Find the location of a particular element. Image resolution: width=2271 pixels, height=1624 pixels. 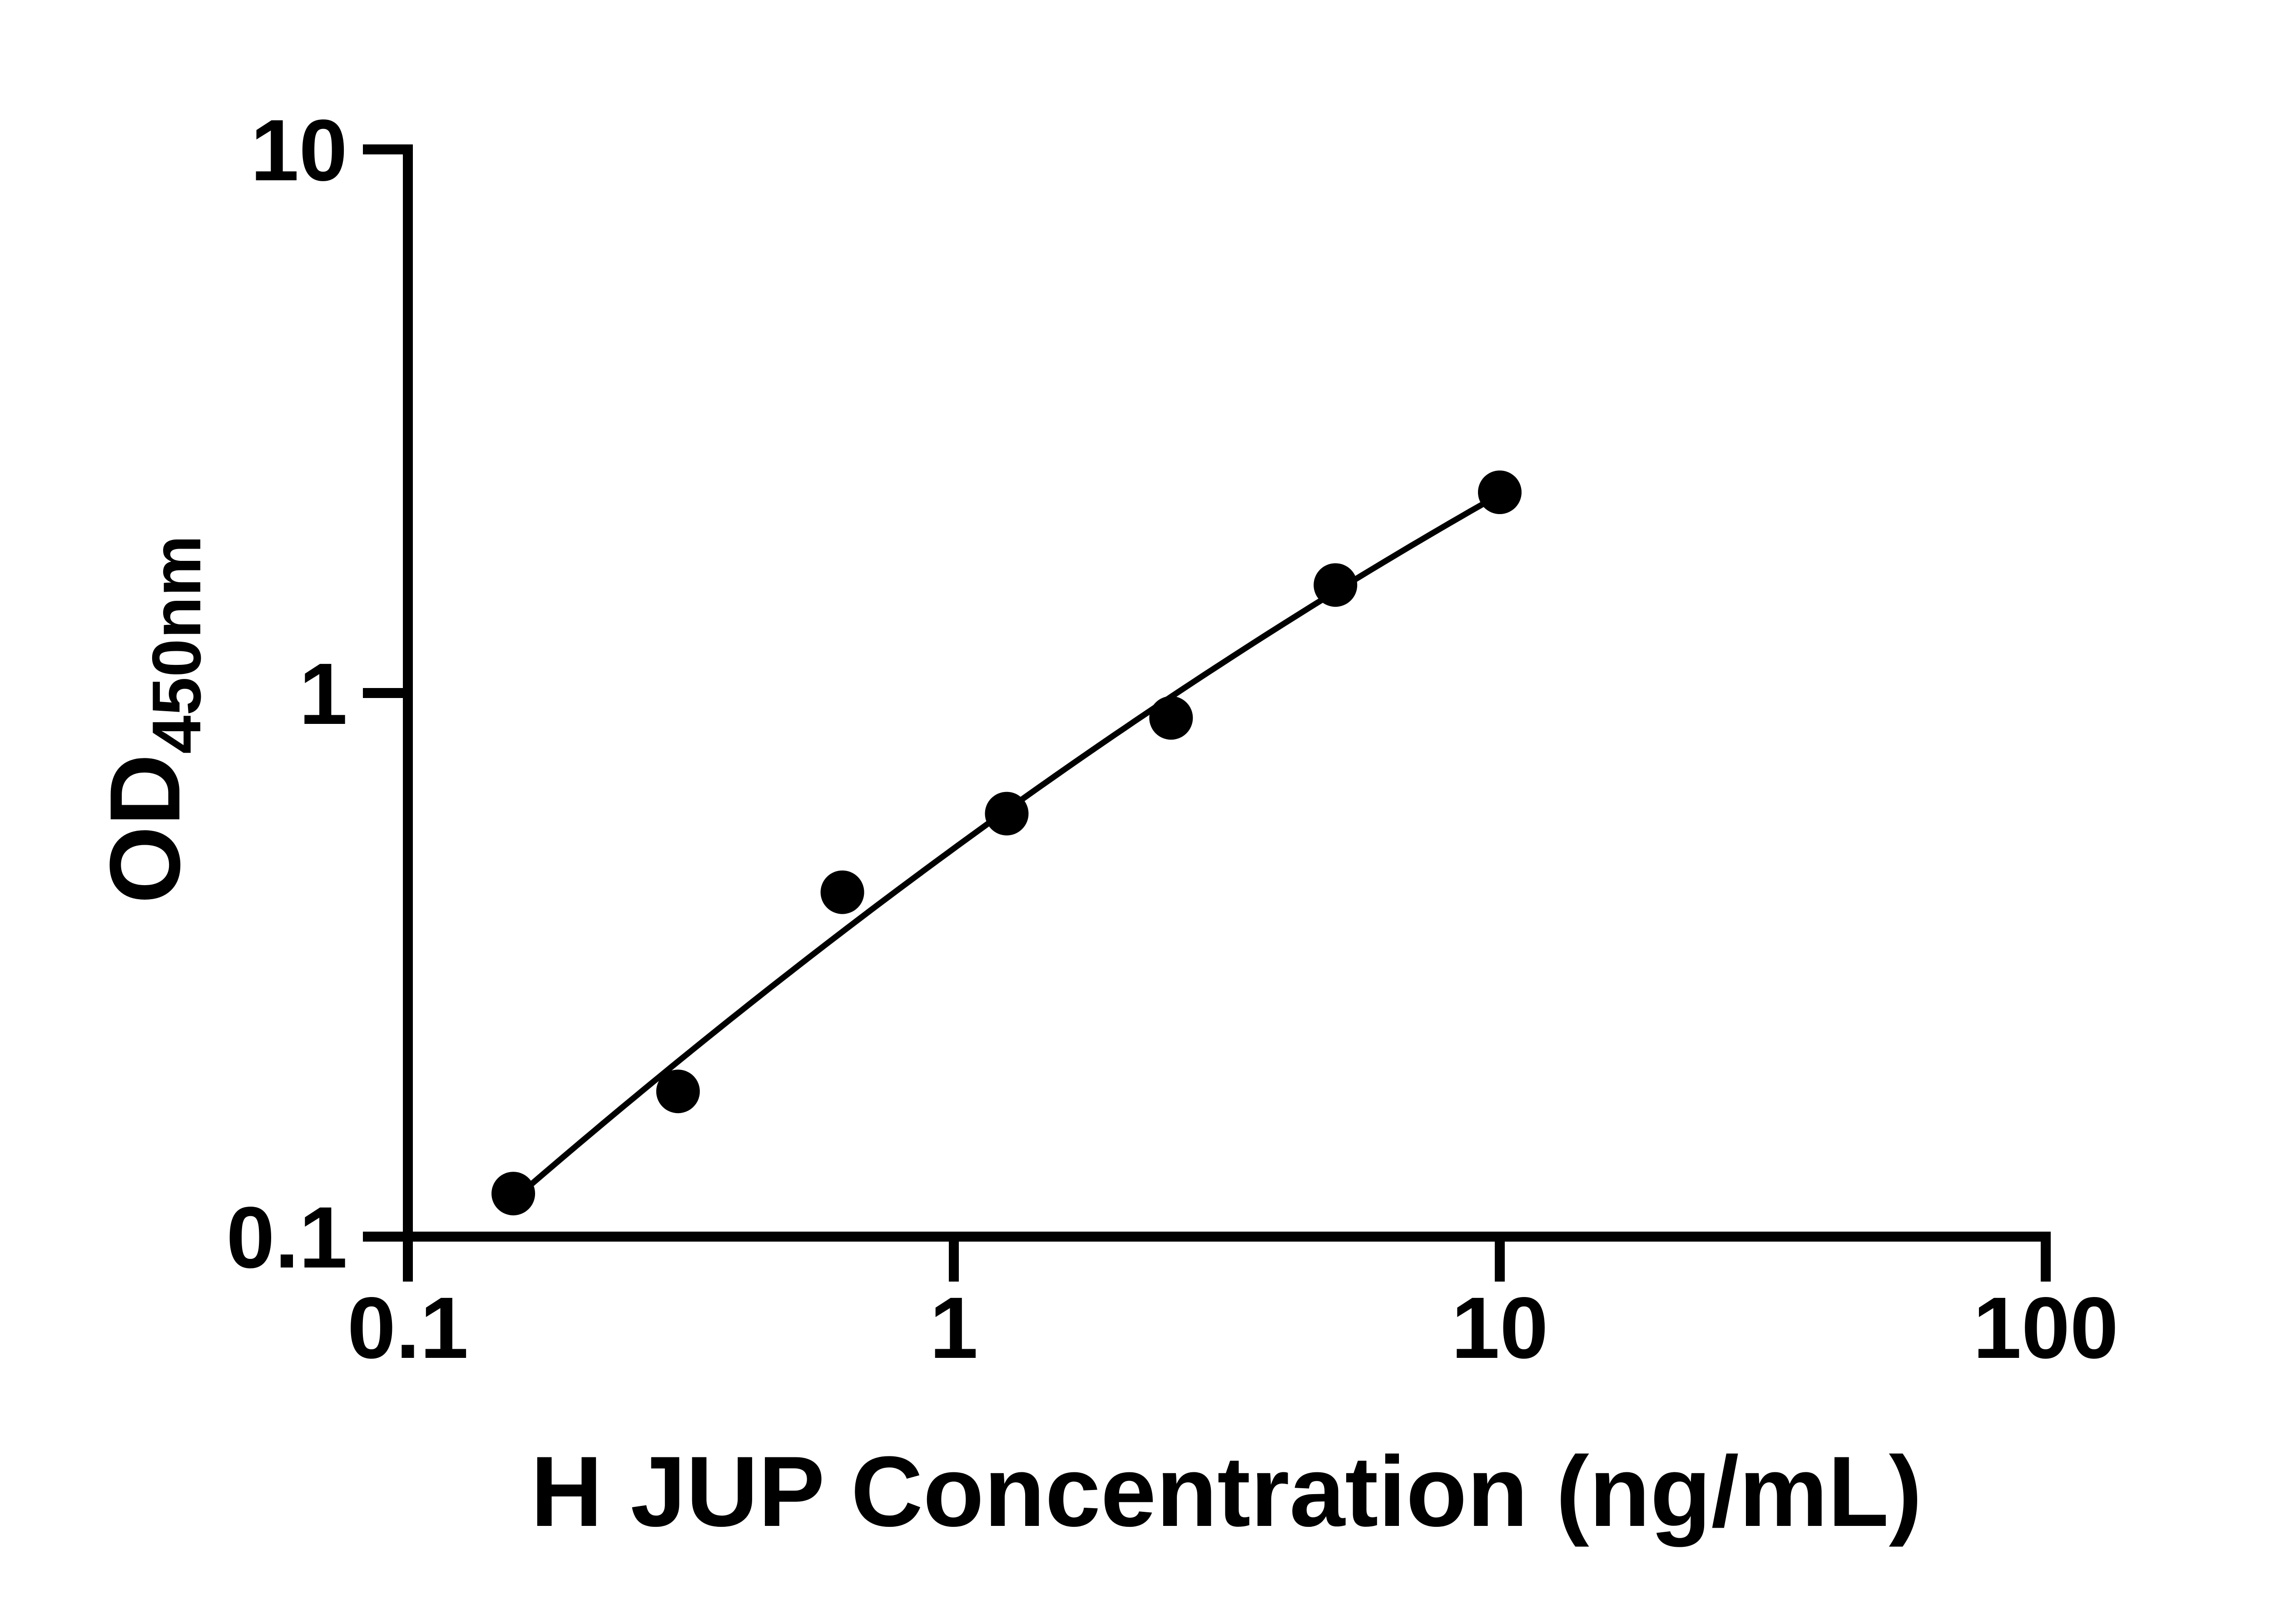

y-tick-label: 10 is located at coordinates (298, 150).